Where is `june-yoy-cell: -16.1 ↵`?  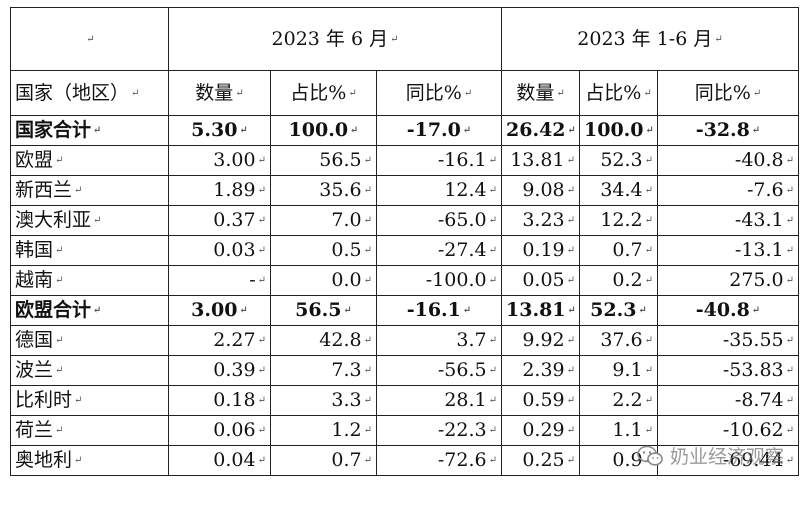
june-yoy-cell: -16.1 ↵ is located at coordinates (439, 160).